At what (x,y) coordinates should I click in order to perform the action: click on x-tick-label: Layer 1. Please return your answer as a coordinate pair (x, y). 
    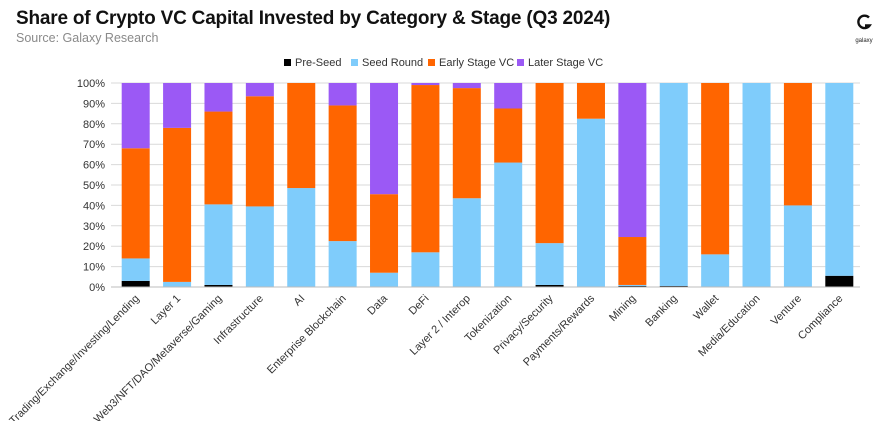
    Looking at the image, I should click on (166, 310).